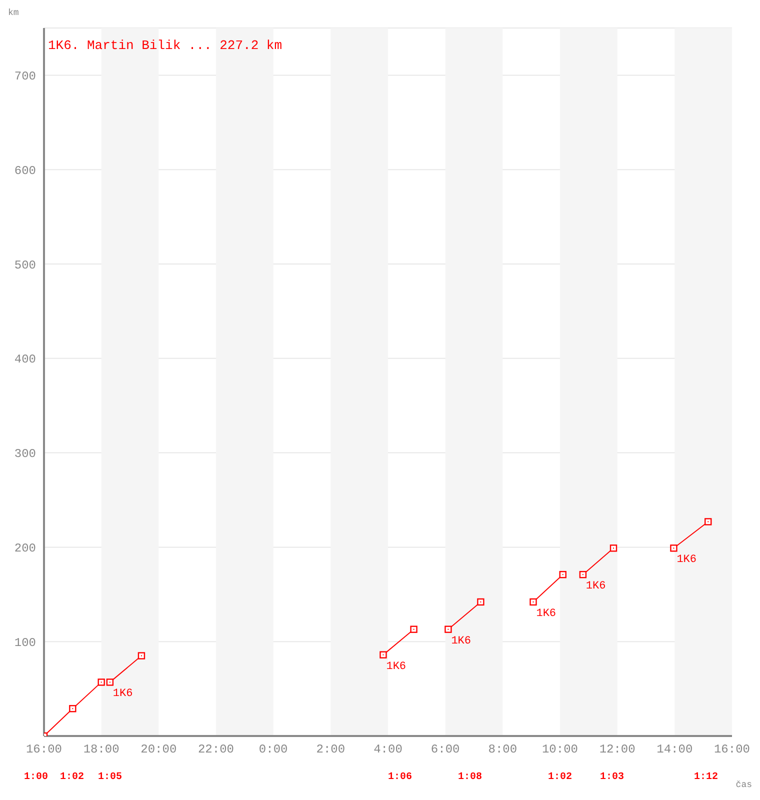 The image size is (760, 800). I want to click on text: 1K6. Martin Bilik ... 227.2 km, so click(165, 45).